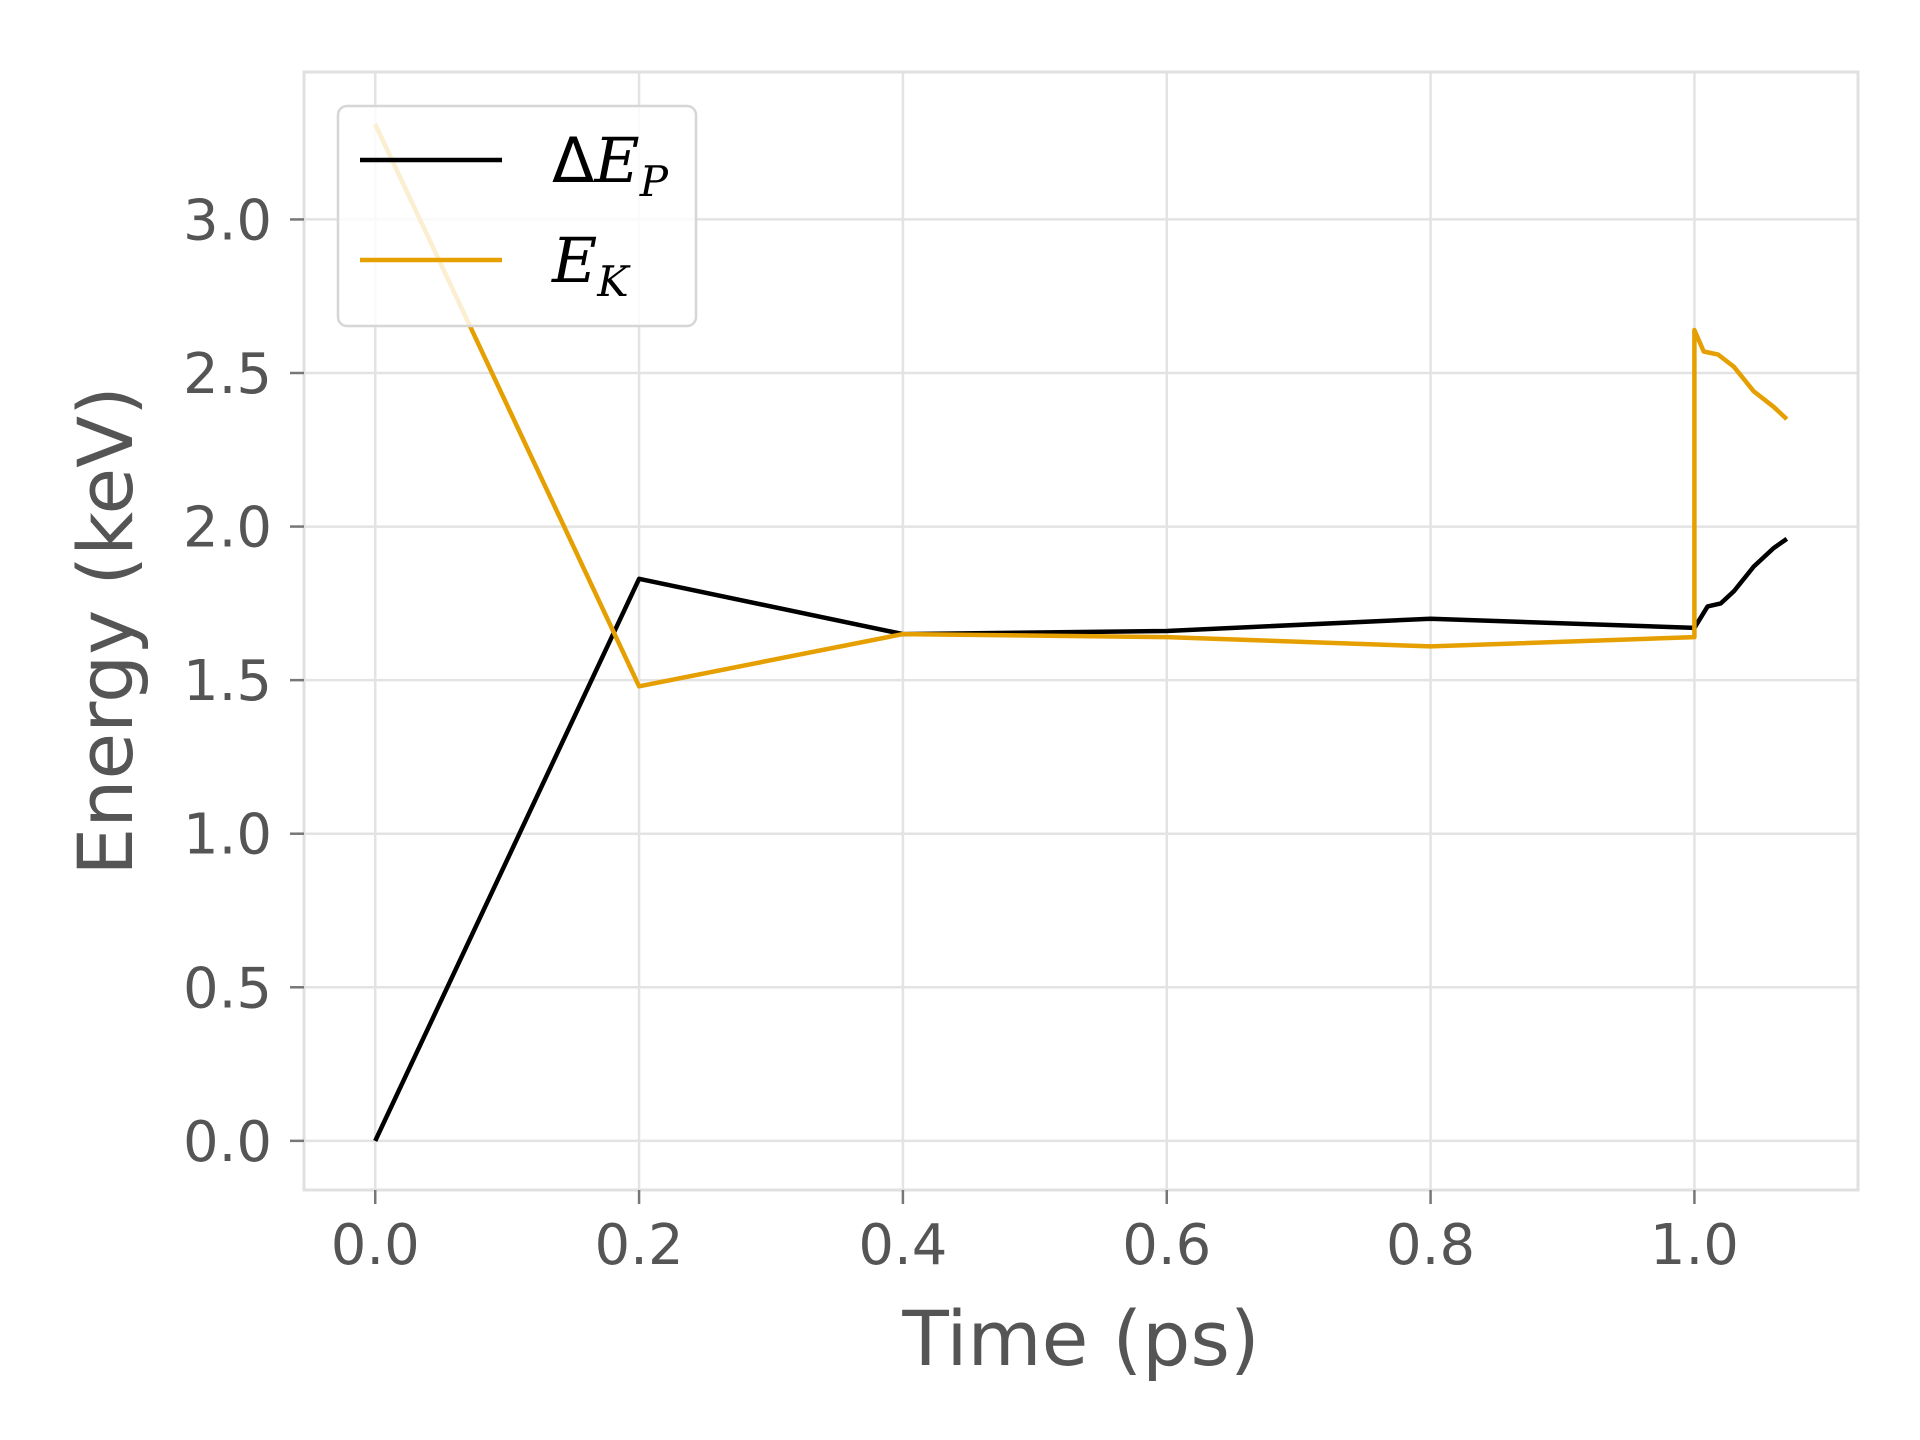 The width and height of the screenshot is (1920, 1440). I want to click on x-tick-label: 0.4, so click(902, 1245).